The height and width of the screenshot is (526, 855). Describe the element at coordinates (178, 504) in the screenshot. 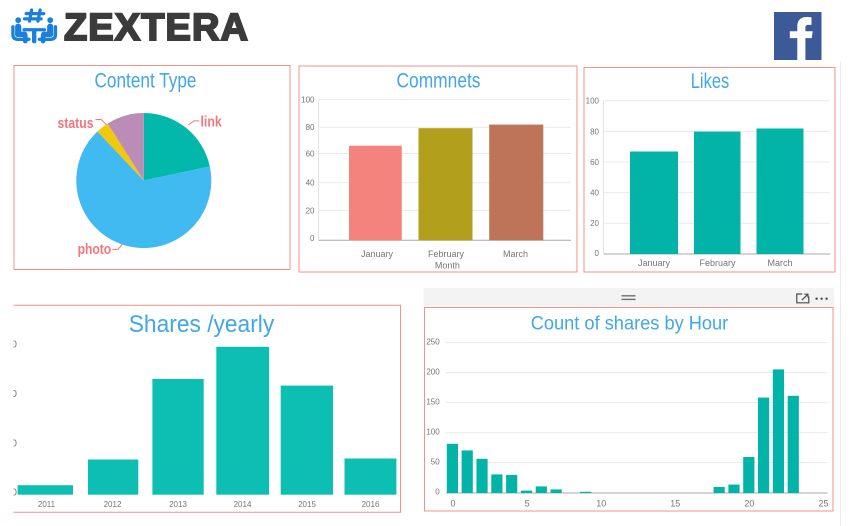

I see `svg-text: 2013` at that location.